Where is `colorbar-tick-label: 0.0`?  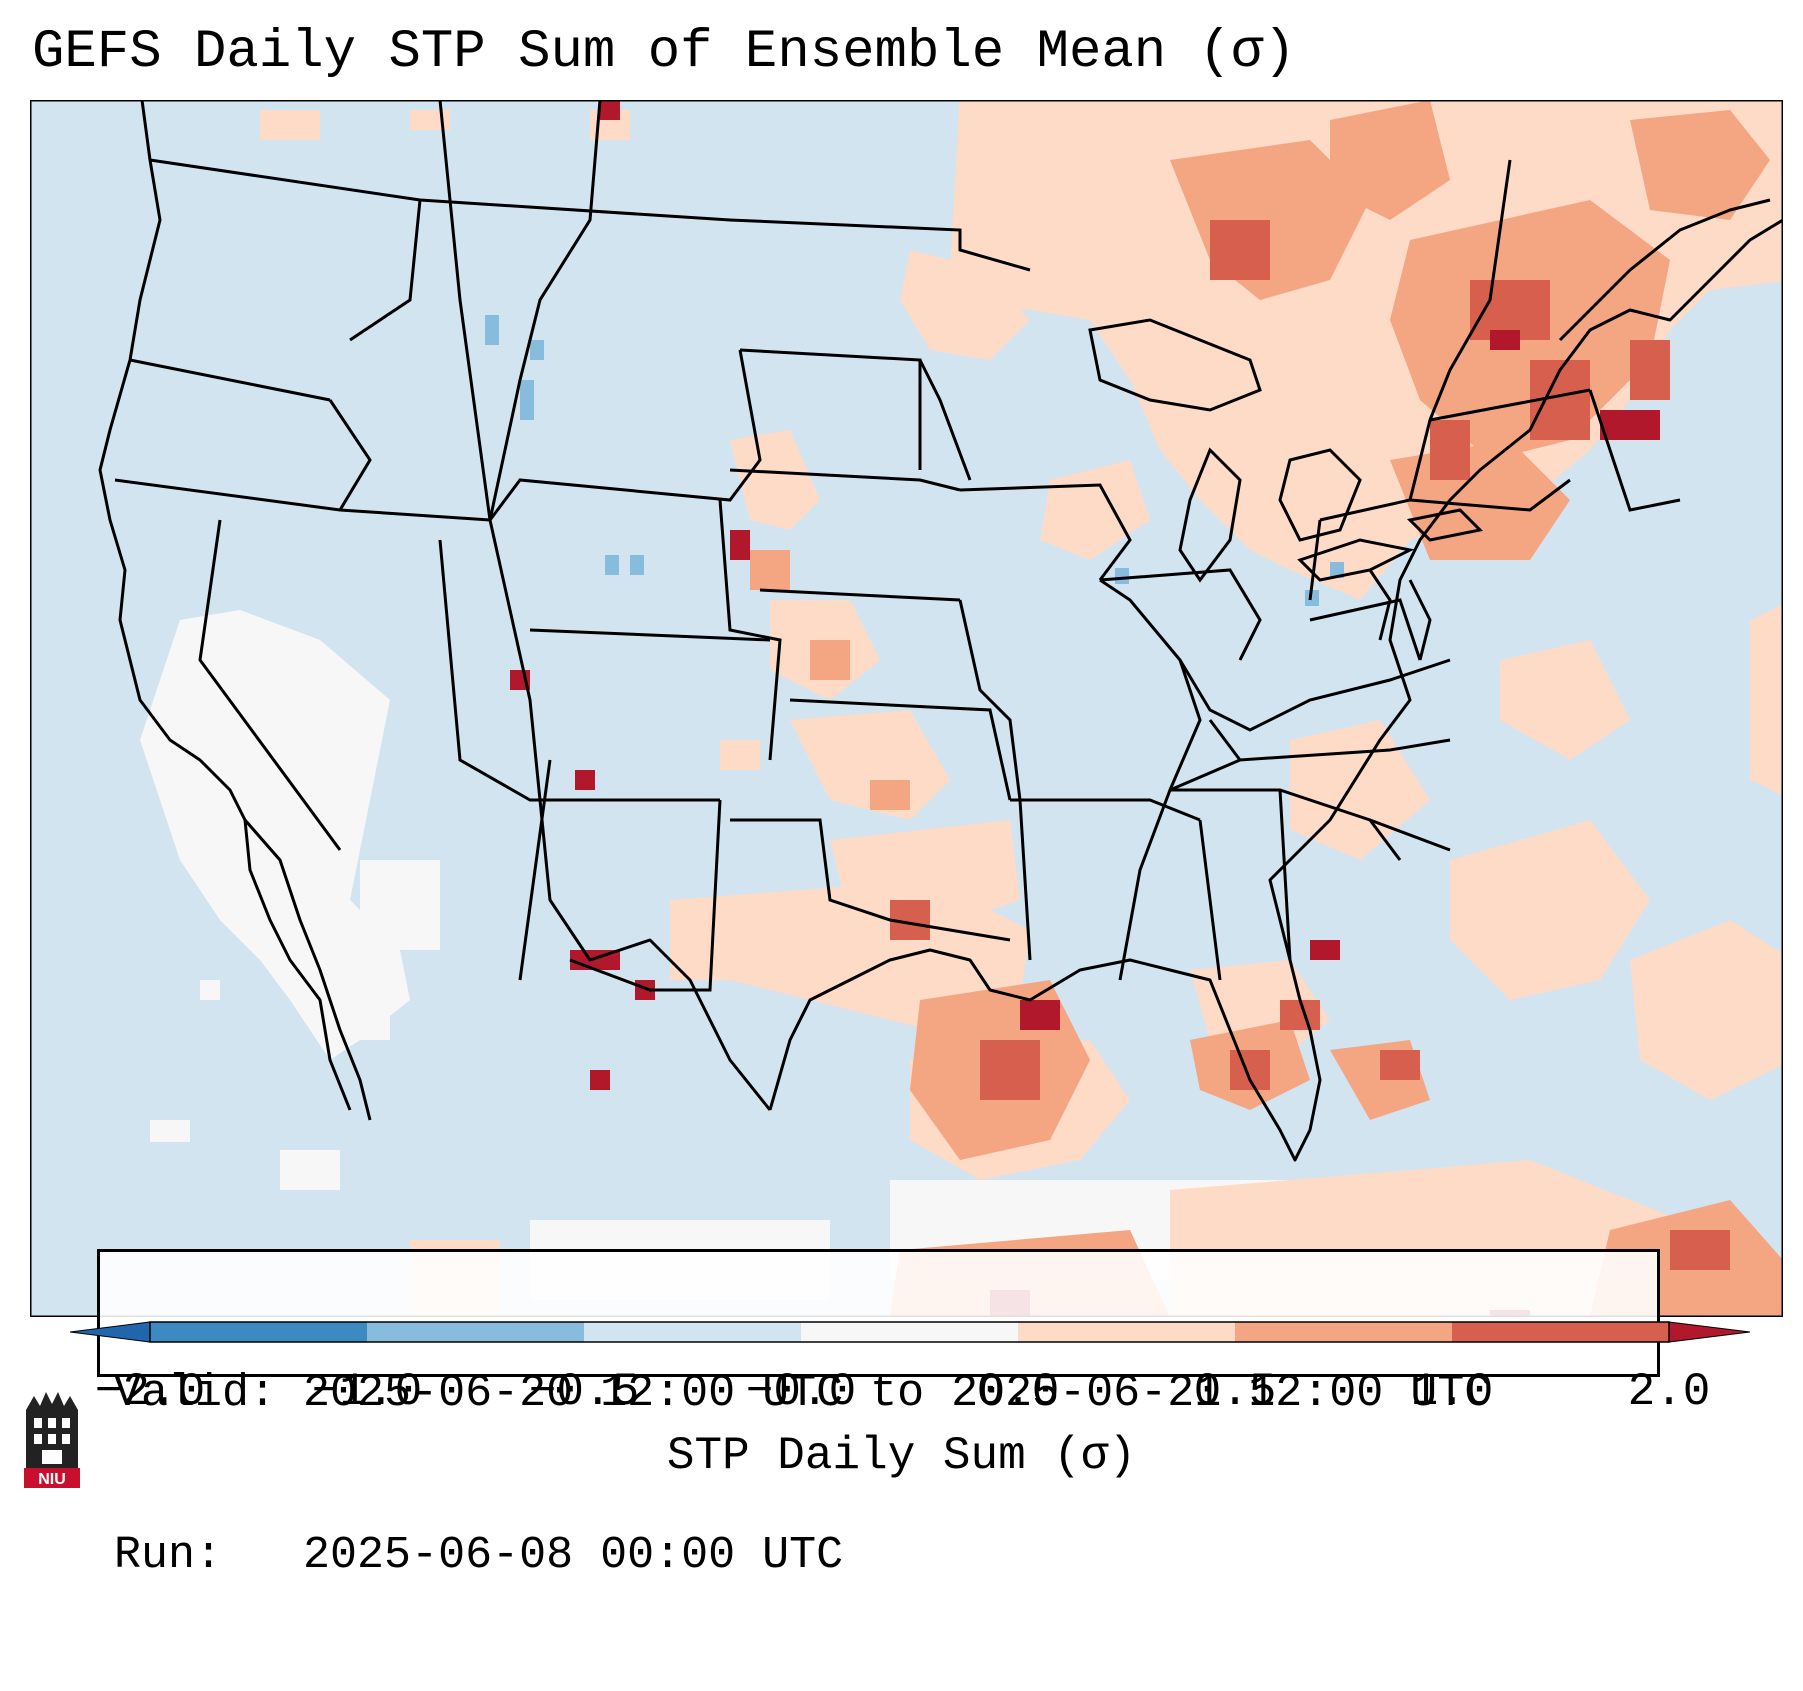 colorbar-tick-label: 0.0 is located at coordinates (1018, 1392).